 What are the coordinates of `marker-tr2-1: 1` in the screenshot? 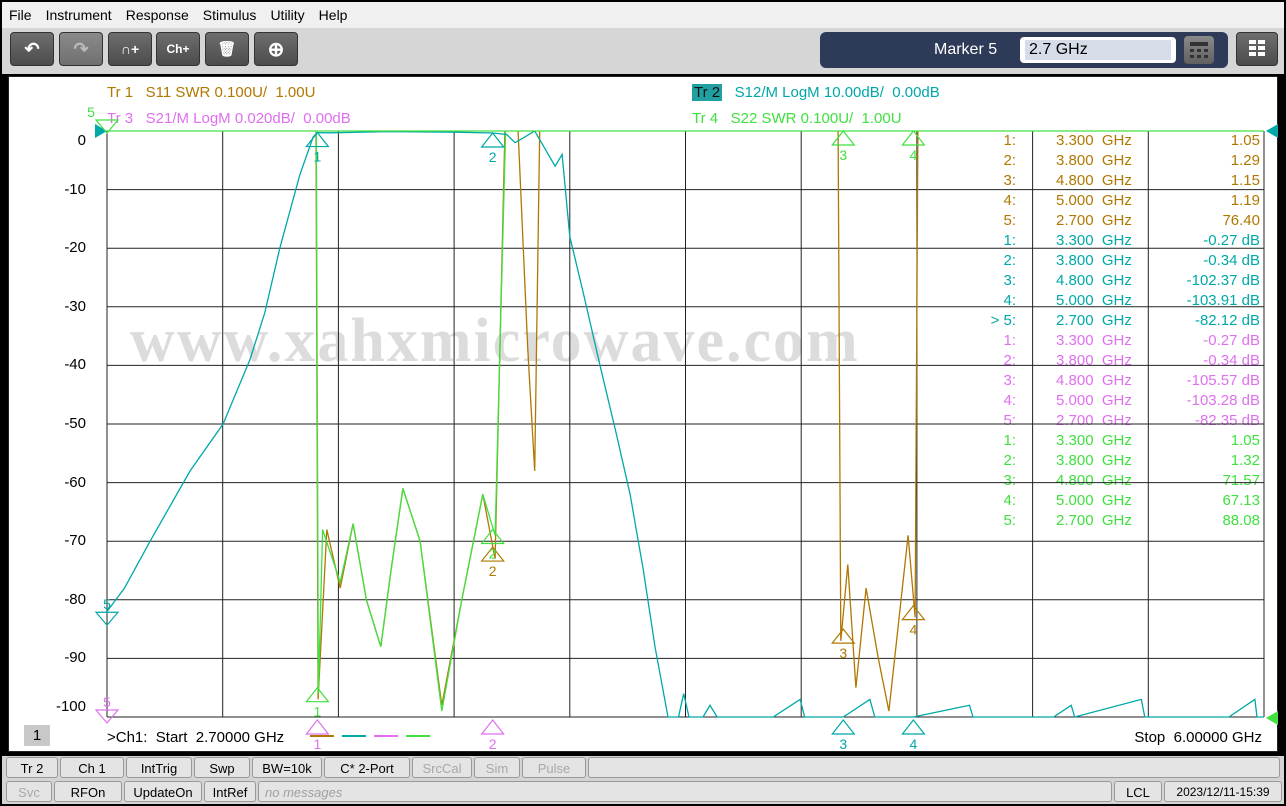 It's located at (317, 148).